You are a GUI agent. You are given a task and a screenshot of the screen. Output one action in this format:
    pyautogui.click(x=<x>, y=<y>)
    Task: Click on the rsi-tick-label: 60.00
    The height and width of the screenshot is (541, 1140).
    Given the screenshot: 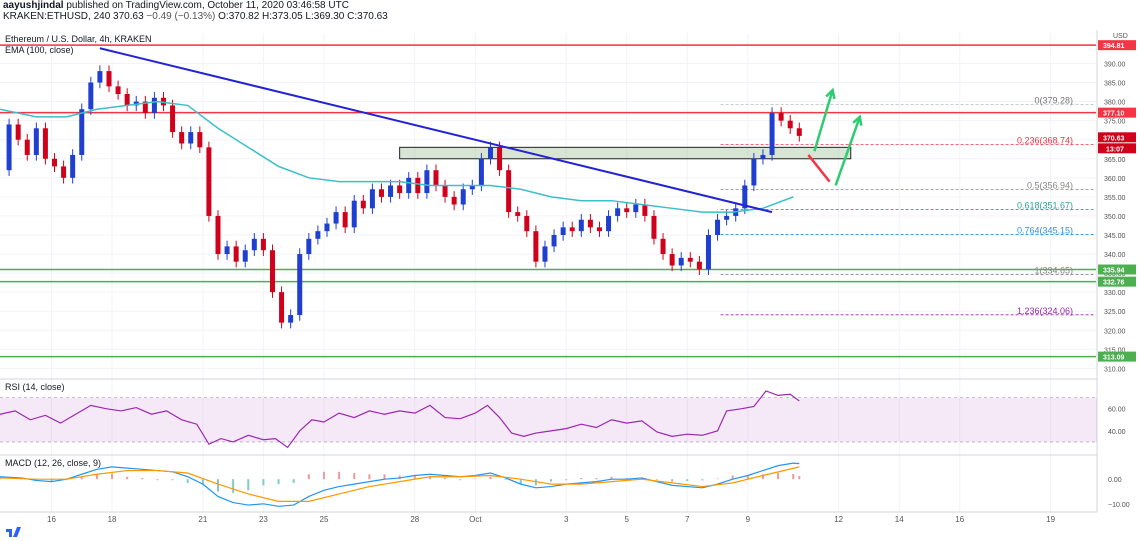 What is the action you would take?
    pyautogui.click(x=1117, y=410)
    